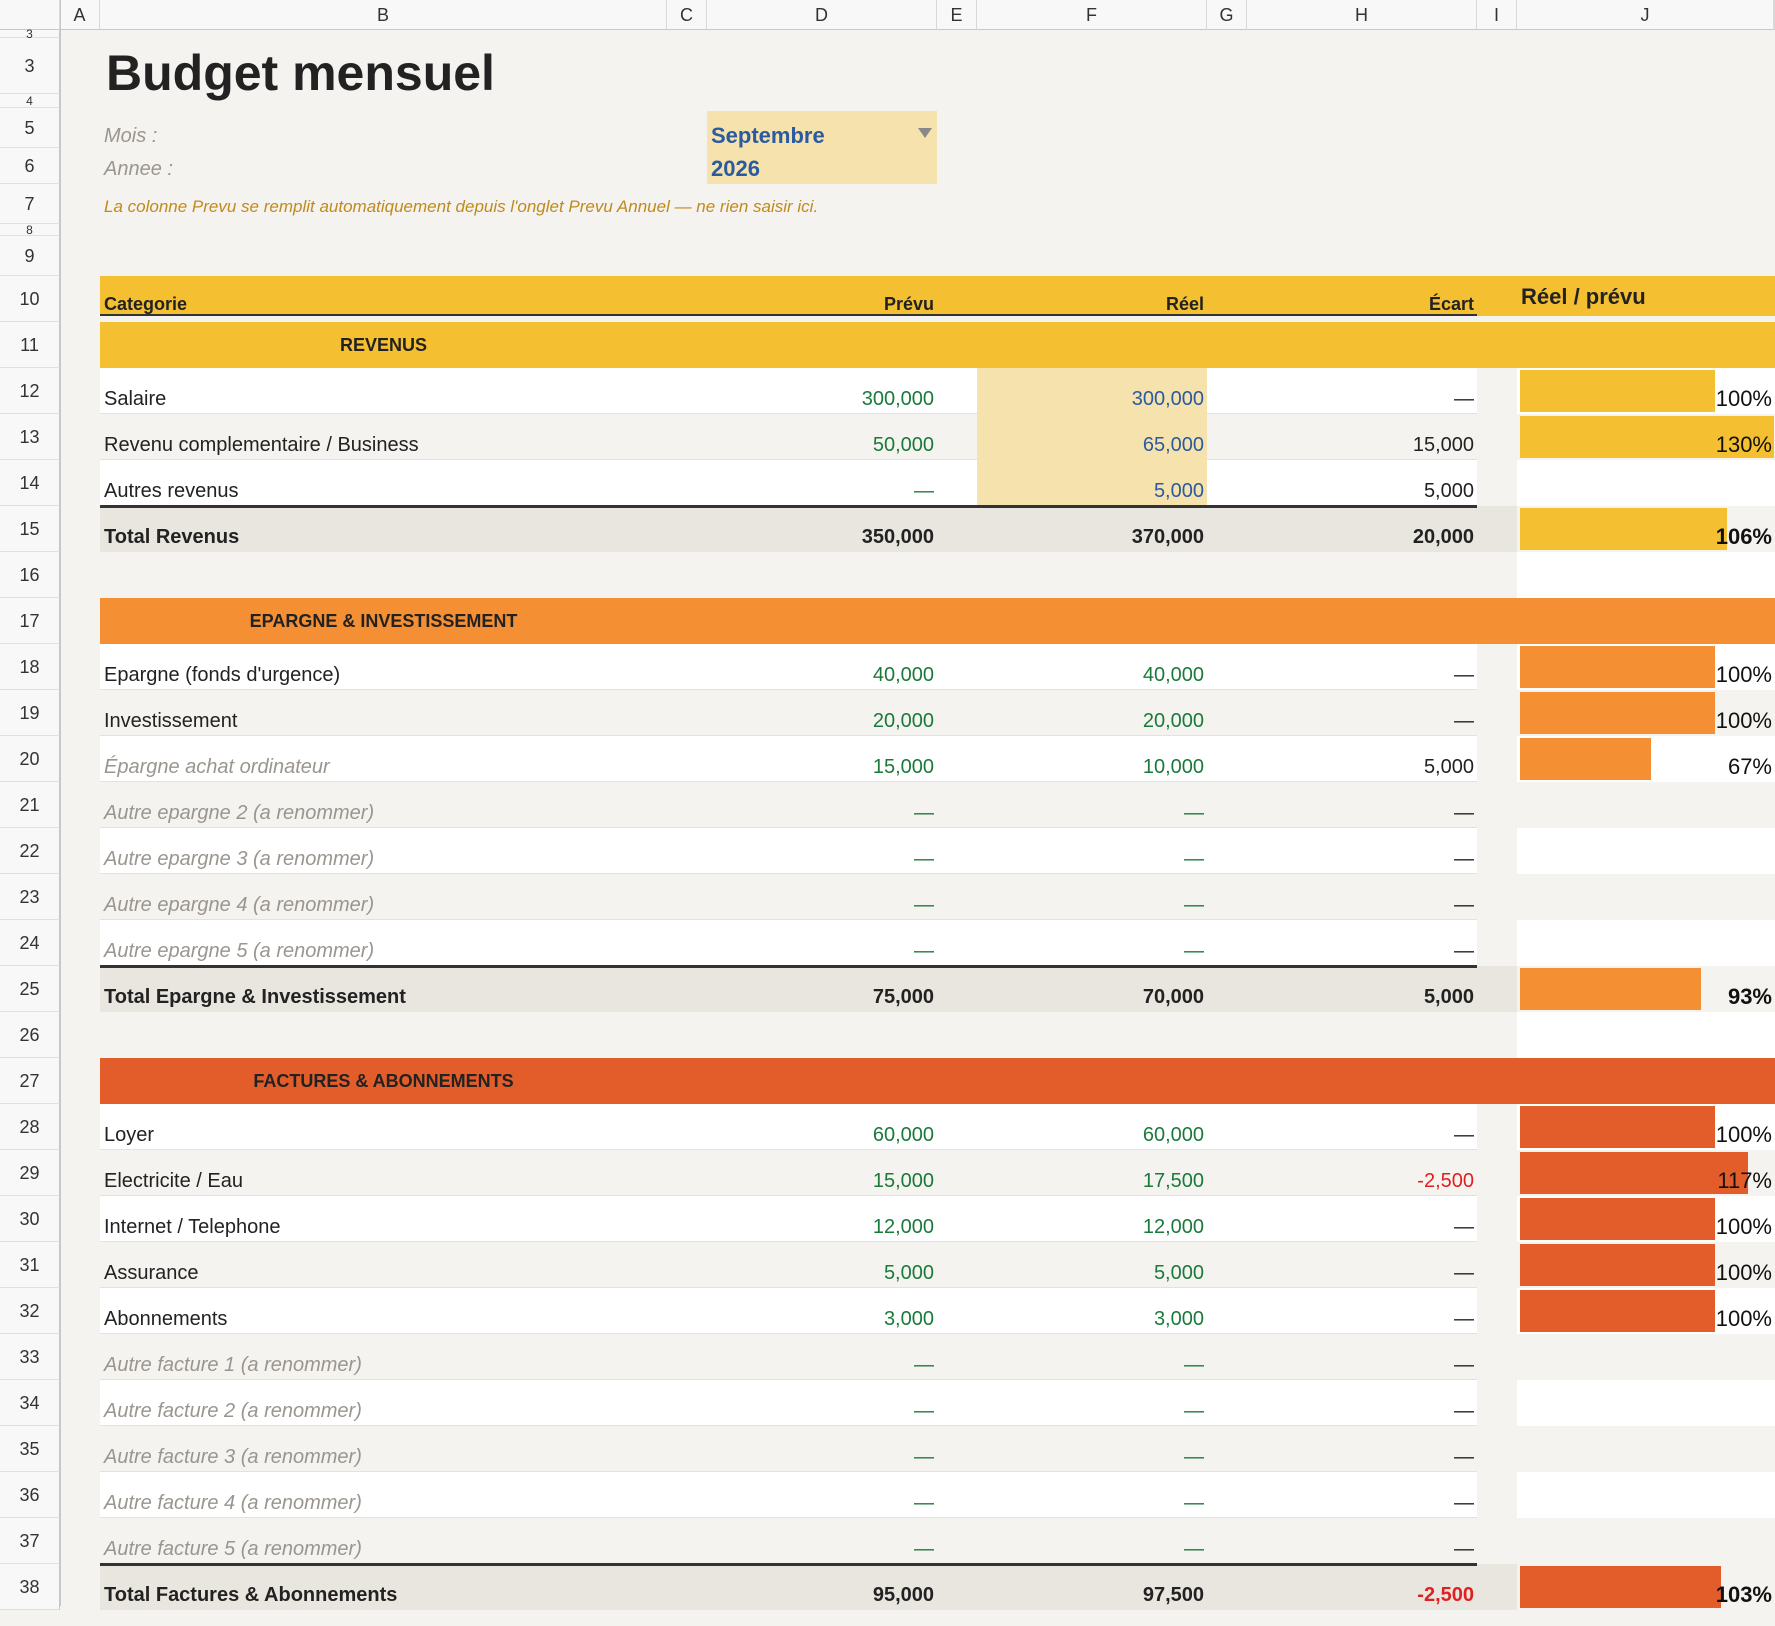 Image resolution: width=1775 pixels, height=1626 pixels. What do you see at coordinates (171, 721) in the screenshot?
I see `row-label: Investissement` at bounding box center [171, 721].